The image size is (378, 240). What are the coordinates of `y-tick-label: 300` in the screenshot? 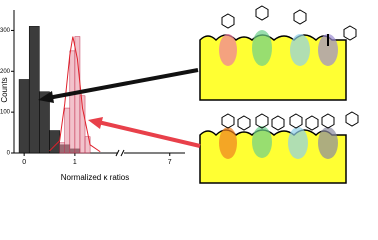 It's located at (5, 31).